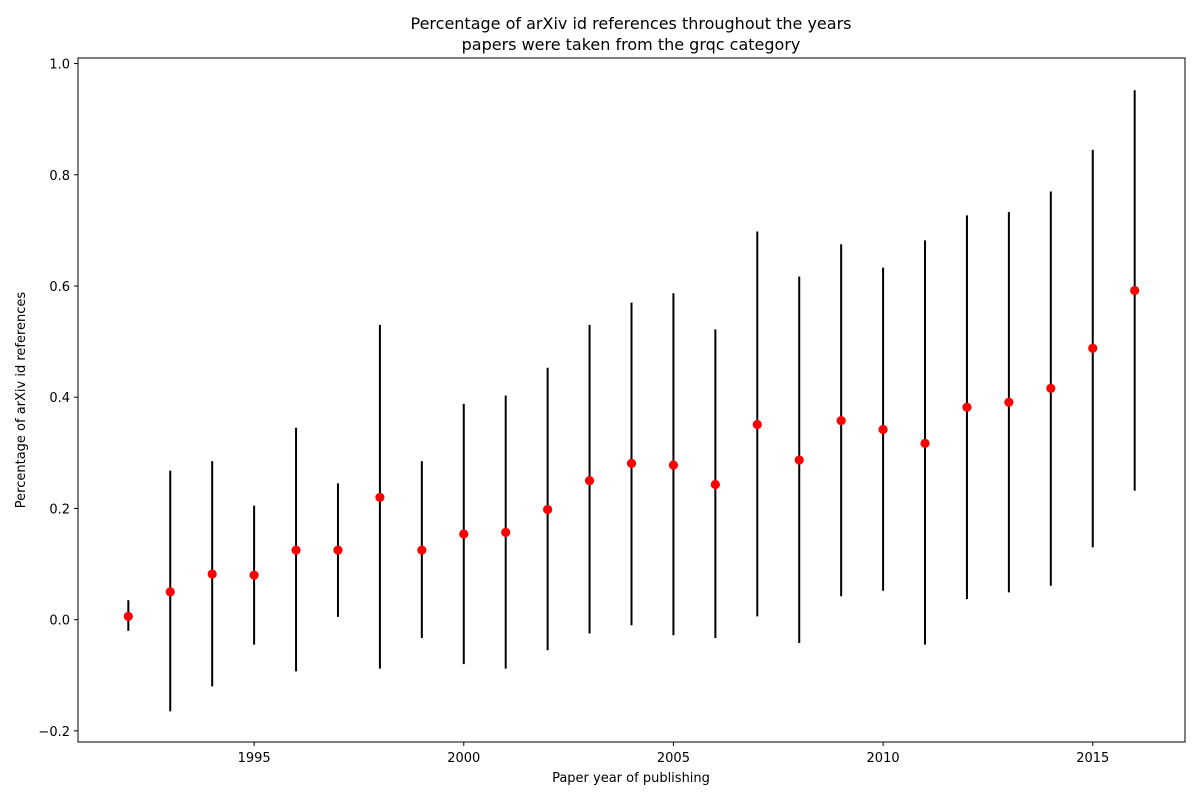  What do you see at coordinates (506, 532) in the screenshot?
I see `data-point-2001` at bounding box center [506, 532].